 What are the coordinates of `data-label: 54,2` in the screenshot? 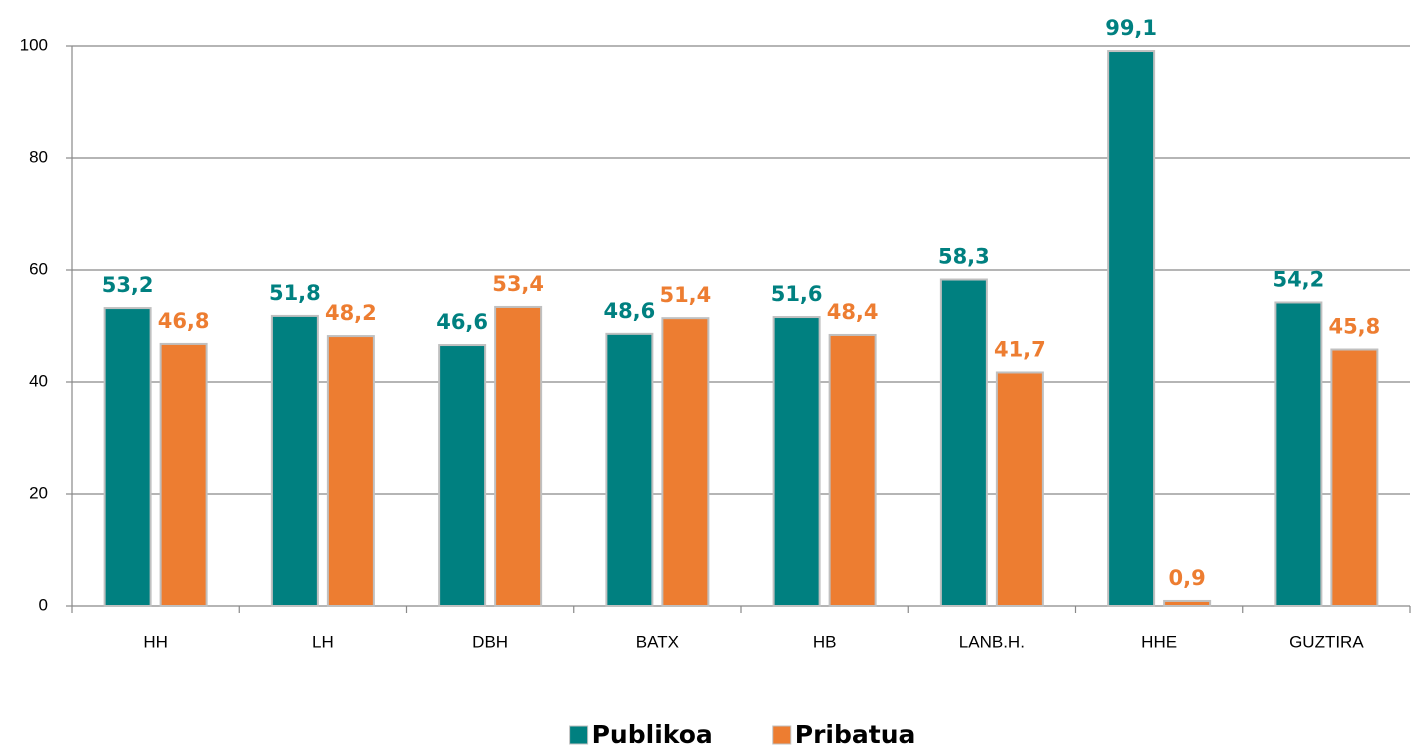 It's located at (1298, 279).